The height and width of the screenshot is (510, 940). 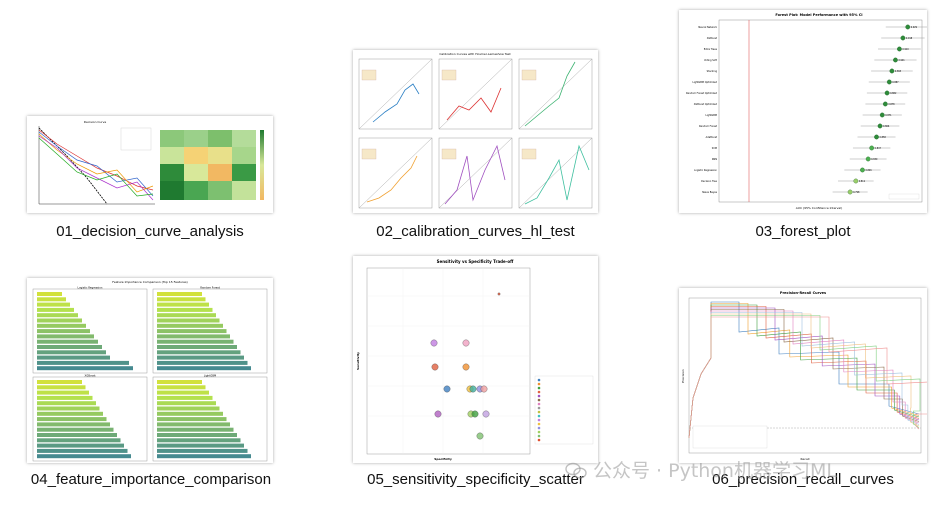 I want to click on file-name-label: 02_calibration_curves_hl_test, so click(x=475, y=231).